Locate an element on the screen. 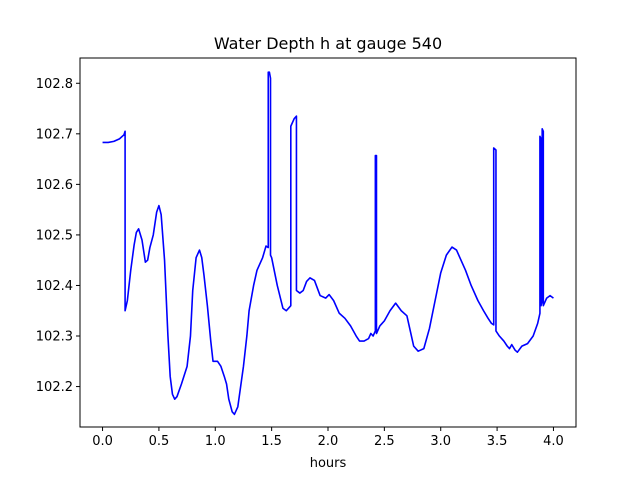 The image size is (640, 480). x-axis-ticks: 0.0 0.5 1.0 1.5 2.0 2.5 3.0 3.5 4.0 is located at coordinates (328, 438).